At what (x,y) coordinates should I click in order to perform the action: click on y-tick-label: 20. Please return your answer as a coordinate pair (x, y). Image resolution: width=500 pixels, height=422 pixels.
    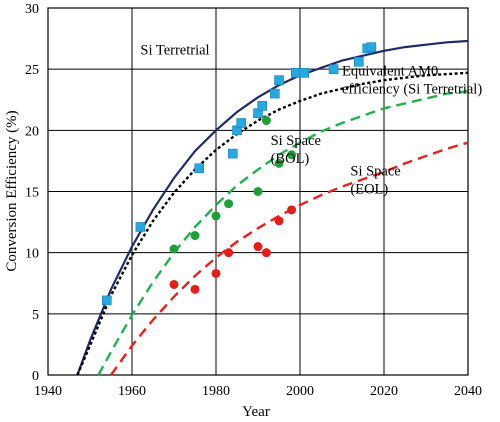
    Looking at the image, I should click on (32, 131).